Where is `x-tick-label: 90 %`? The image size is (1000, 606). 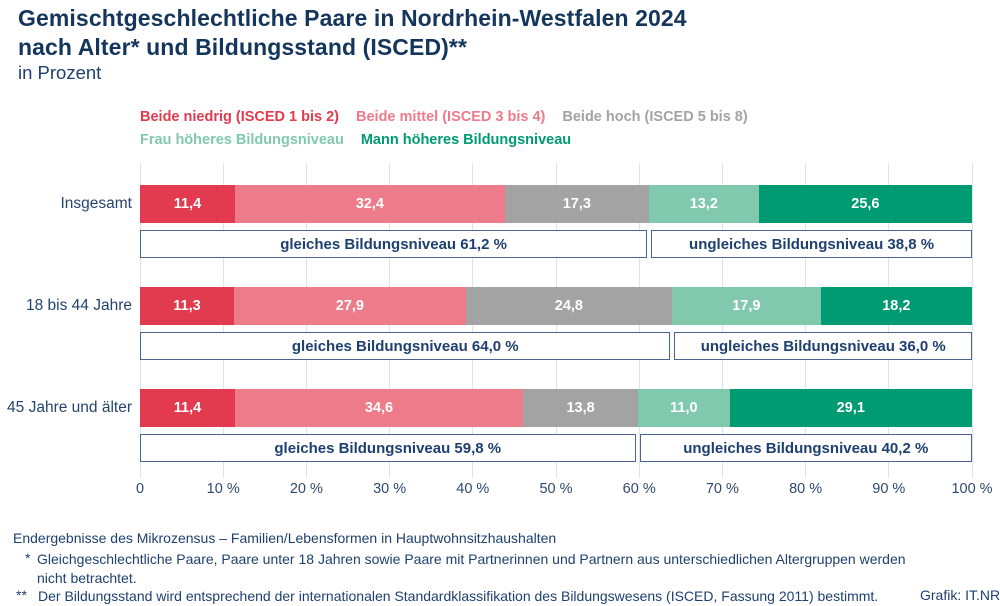 x-tick-label: 90 % is located at coordinates (889, 489).